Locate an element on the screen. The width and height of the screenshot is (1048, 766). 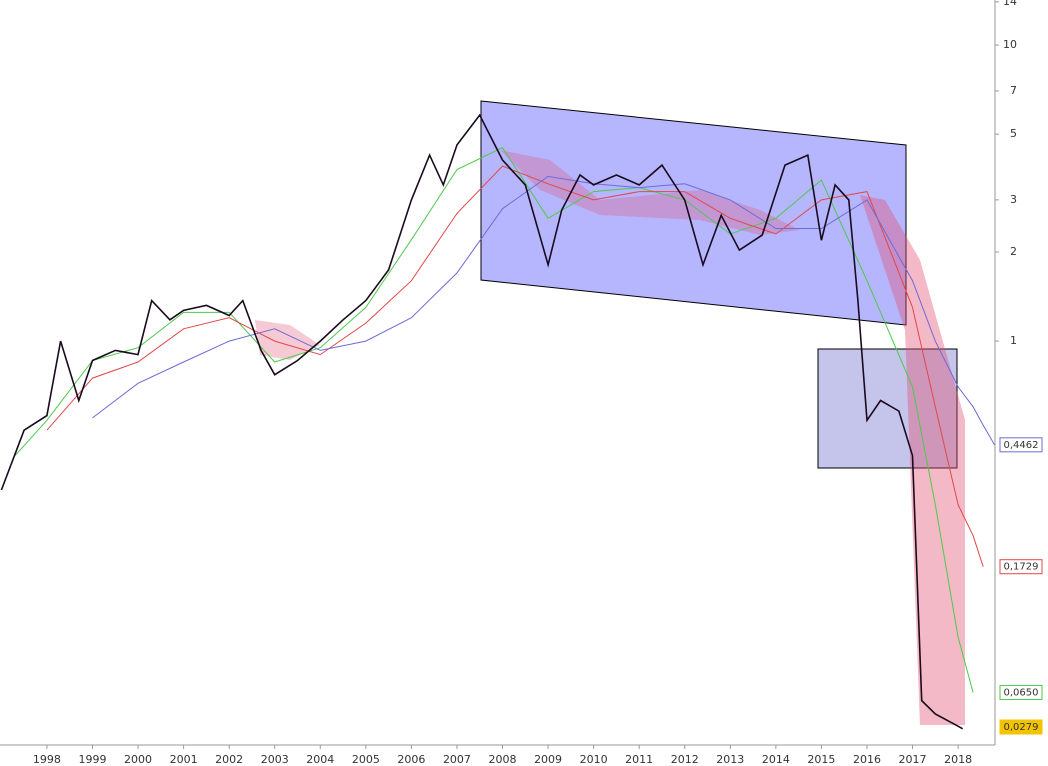
y-tick-label: 10 is located at coordinates (1010, 44).